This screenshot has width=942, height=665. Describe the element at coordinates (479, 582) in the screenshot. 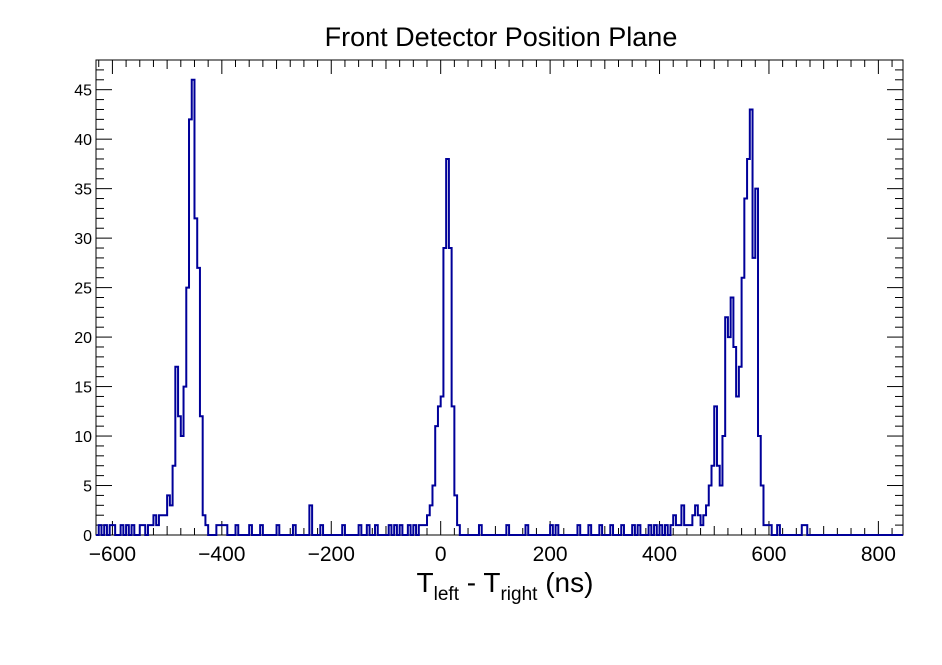

I see `x-label-mid: - T` at that location.